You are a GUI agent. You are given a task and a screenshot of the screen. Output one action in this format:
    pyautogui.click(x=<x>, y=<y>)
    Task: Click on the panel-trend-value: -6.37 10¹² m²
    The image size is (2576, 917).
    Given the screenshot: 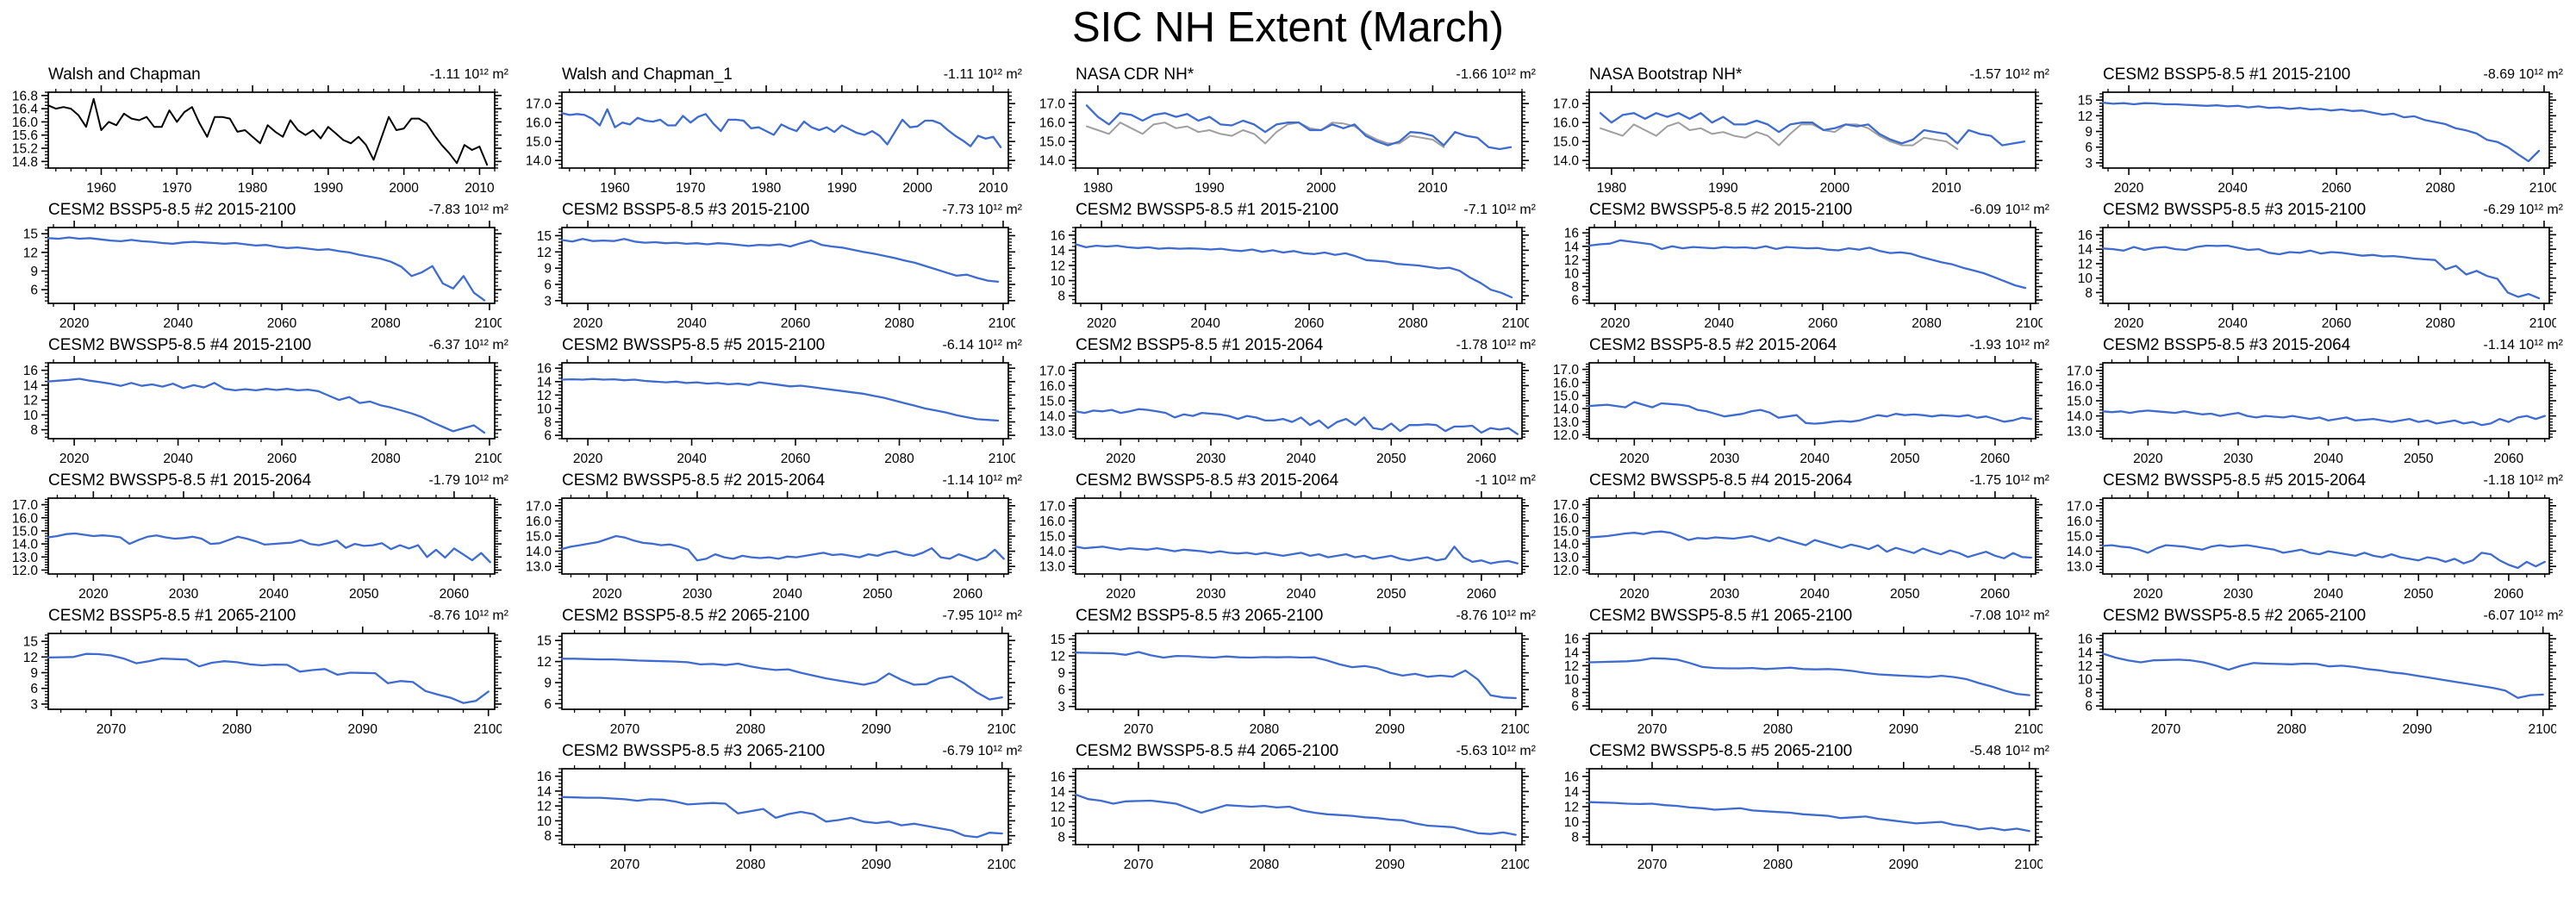 What is the action you would take?
    pyautogui.click(x=468, y=345)
    